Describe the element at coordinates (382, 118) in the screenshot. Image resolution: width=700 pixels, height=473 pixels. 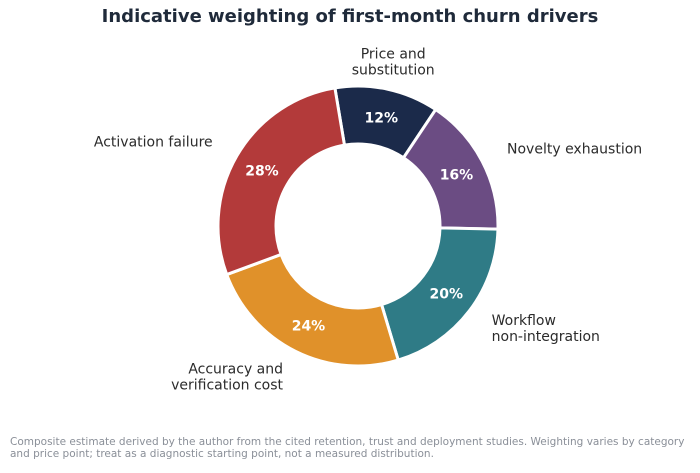
I see `slice-percent-label: 12%` at that location.